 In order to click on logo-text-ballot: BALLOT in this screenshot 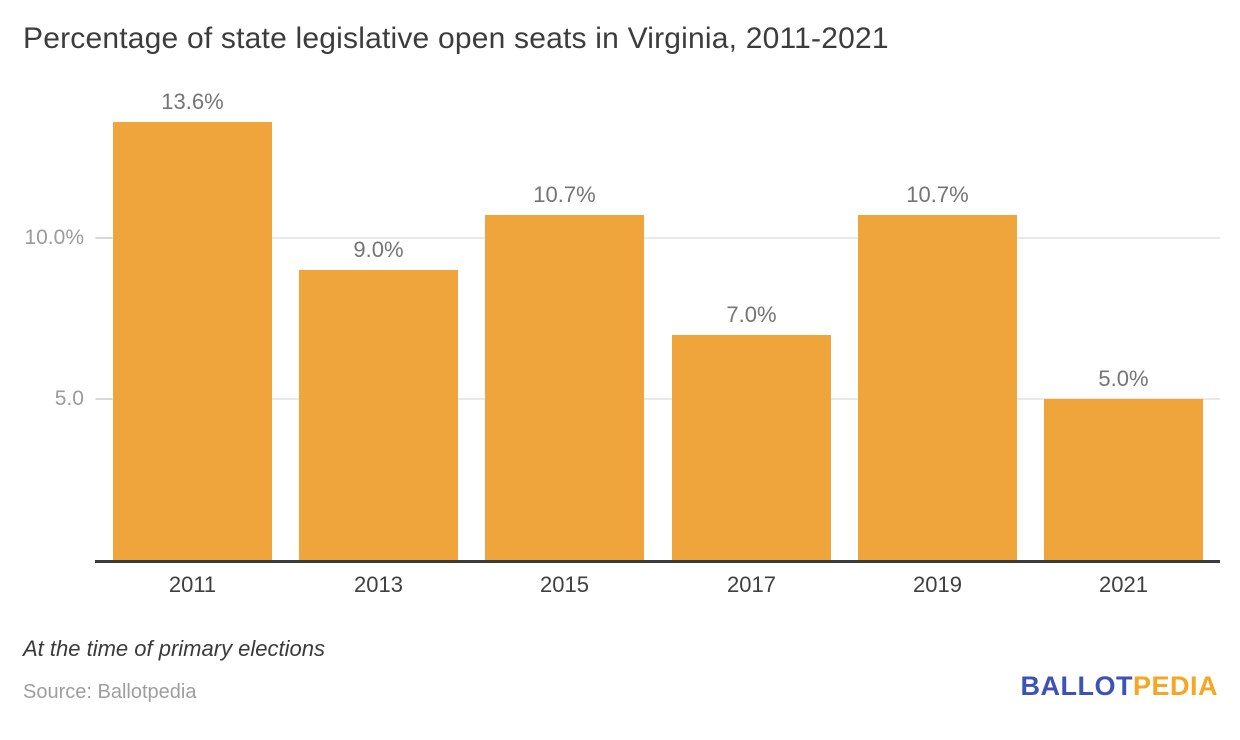, I will do `click(1076, 686)`.